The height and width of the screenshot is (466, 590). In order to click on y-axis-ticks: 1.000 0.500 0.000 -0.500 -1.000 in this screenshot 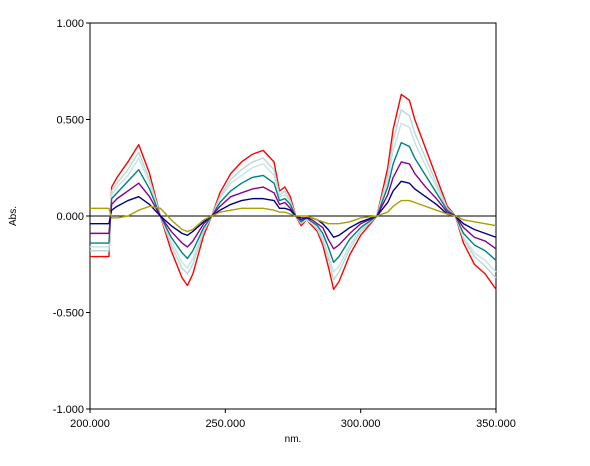, I will do `click(71, 217)`.